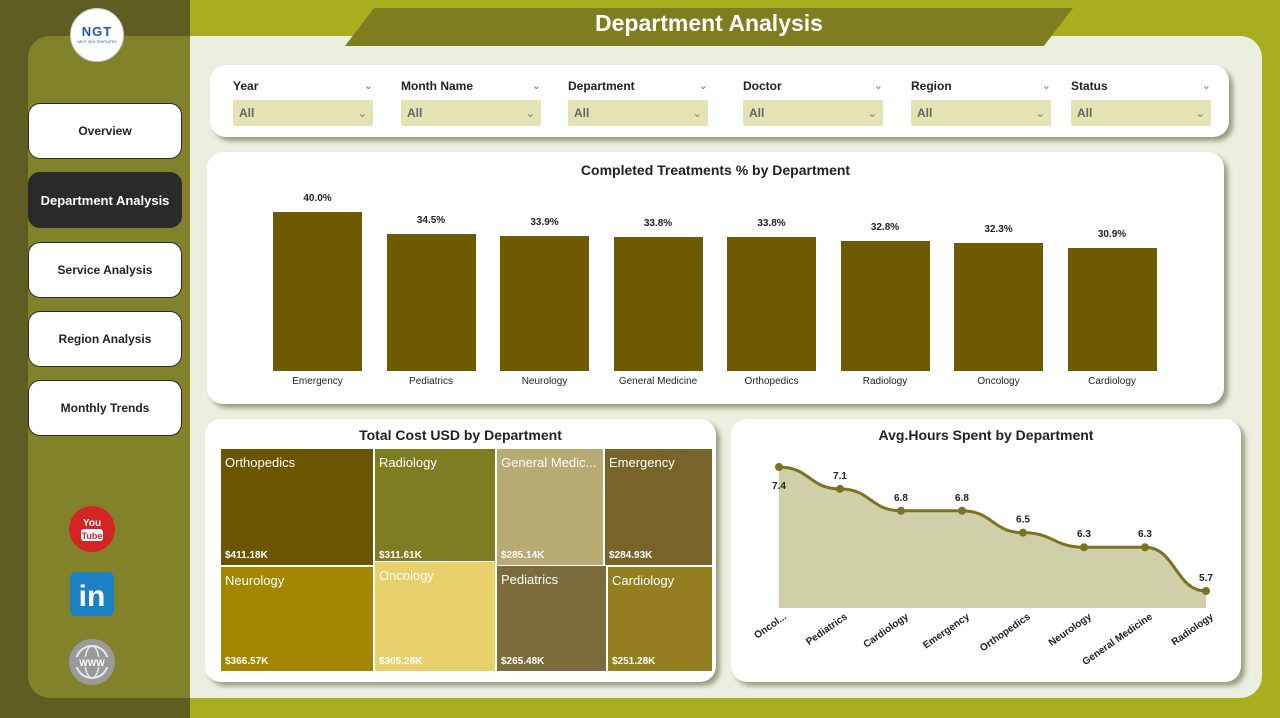  Describe the element at coordinates (981, 88) in the screenshot. I see `filter-region-header: Region ⌄` at that location.